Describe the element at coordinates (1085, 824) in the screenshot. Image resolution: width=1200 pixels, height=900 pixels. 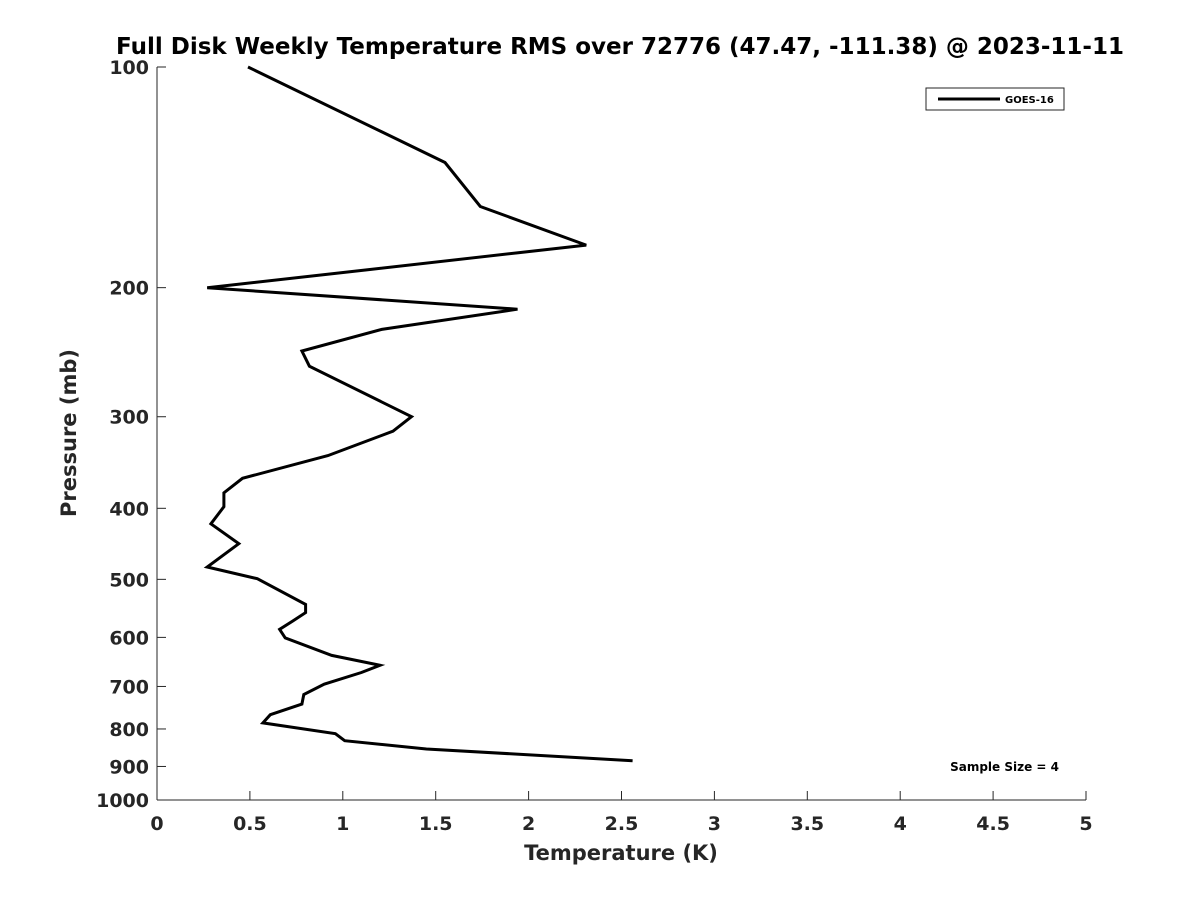
I see `x-tick-label: 5` at that location.